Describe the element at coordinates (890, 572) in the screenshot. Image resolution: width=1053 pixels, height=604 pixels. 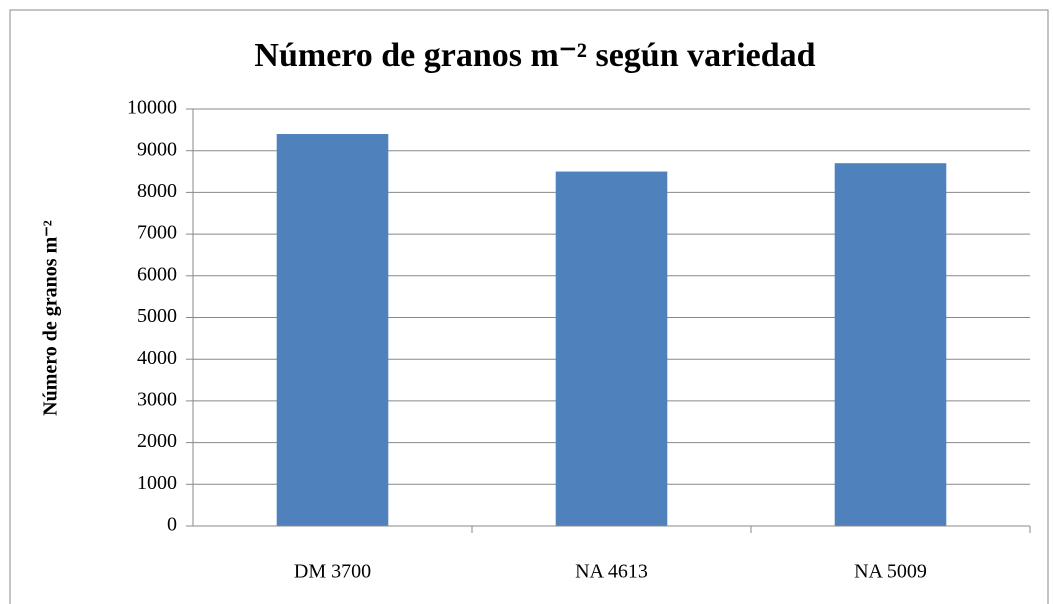
I see `x-tick-label: NA 5009` at that location.